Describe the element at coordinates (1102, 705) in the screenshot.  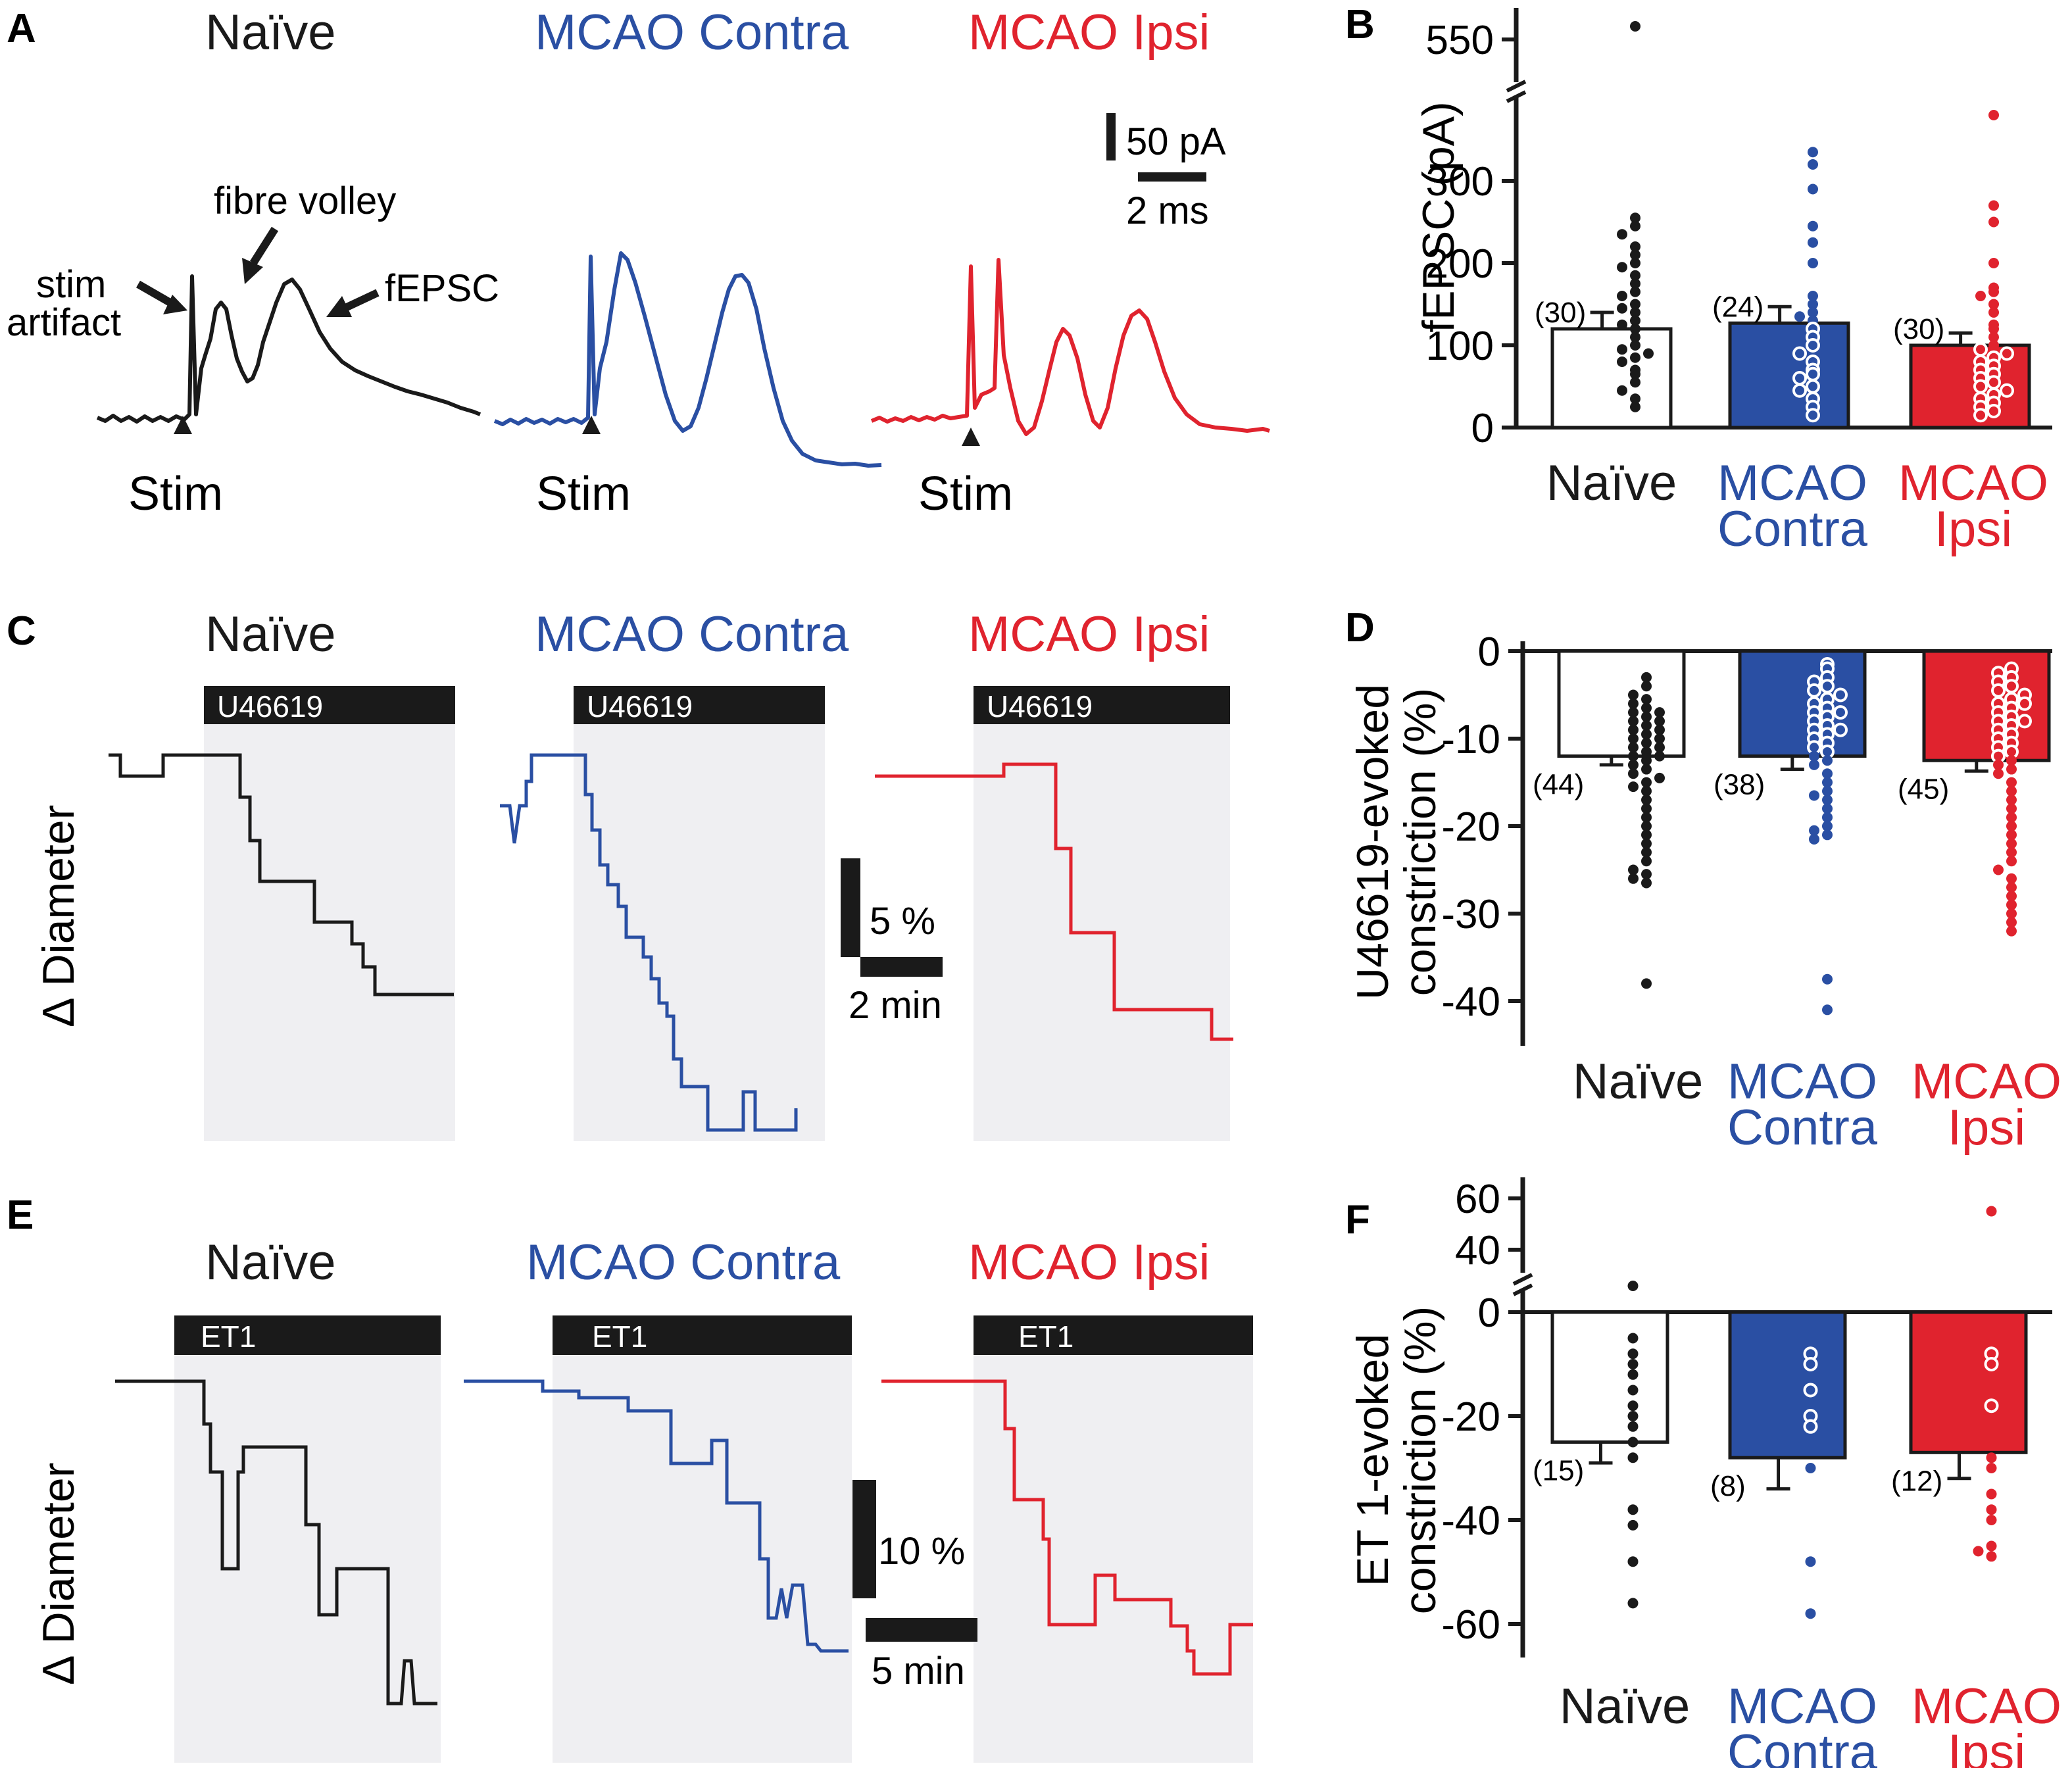
I see `drug-bar-c-ipsi` at that location.